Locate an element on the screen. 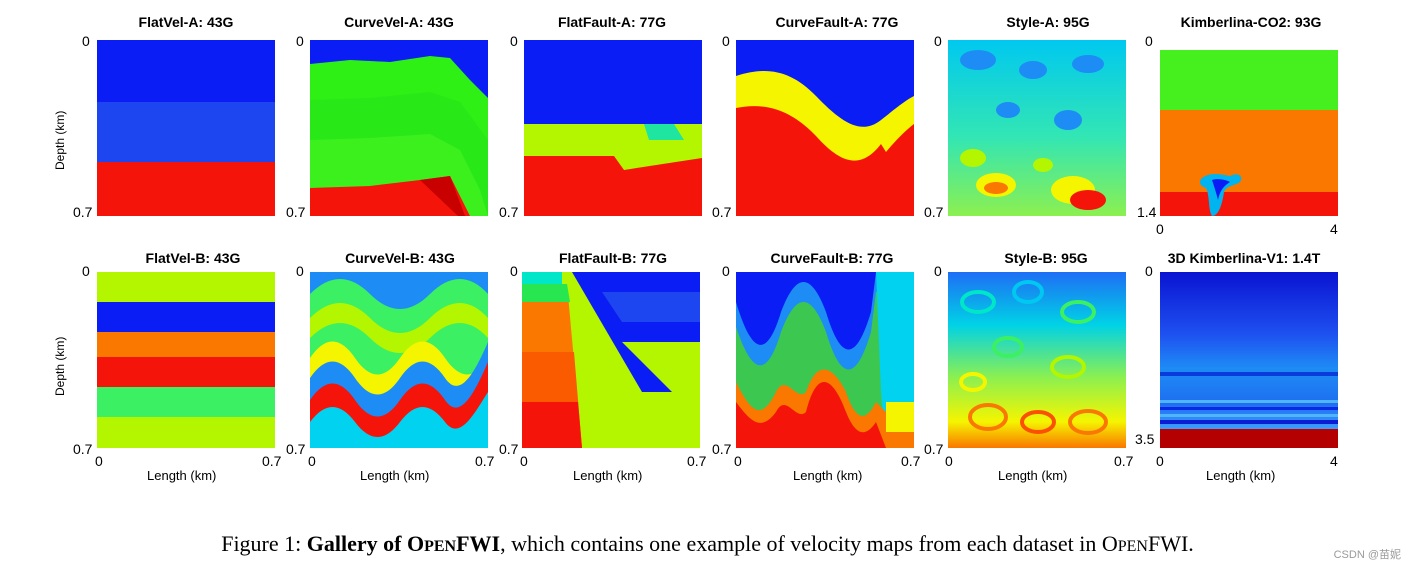  velocity-map-flatvel-a is located at coordinates (186, 128).